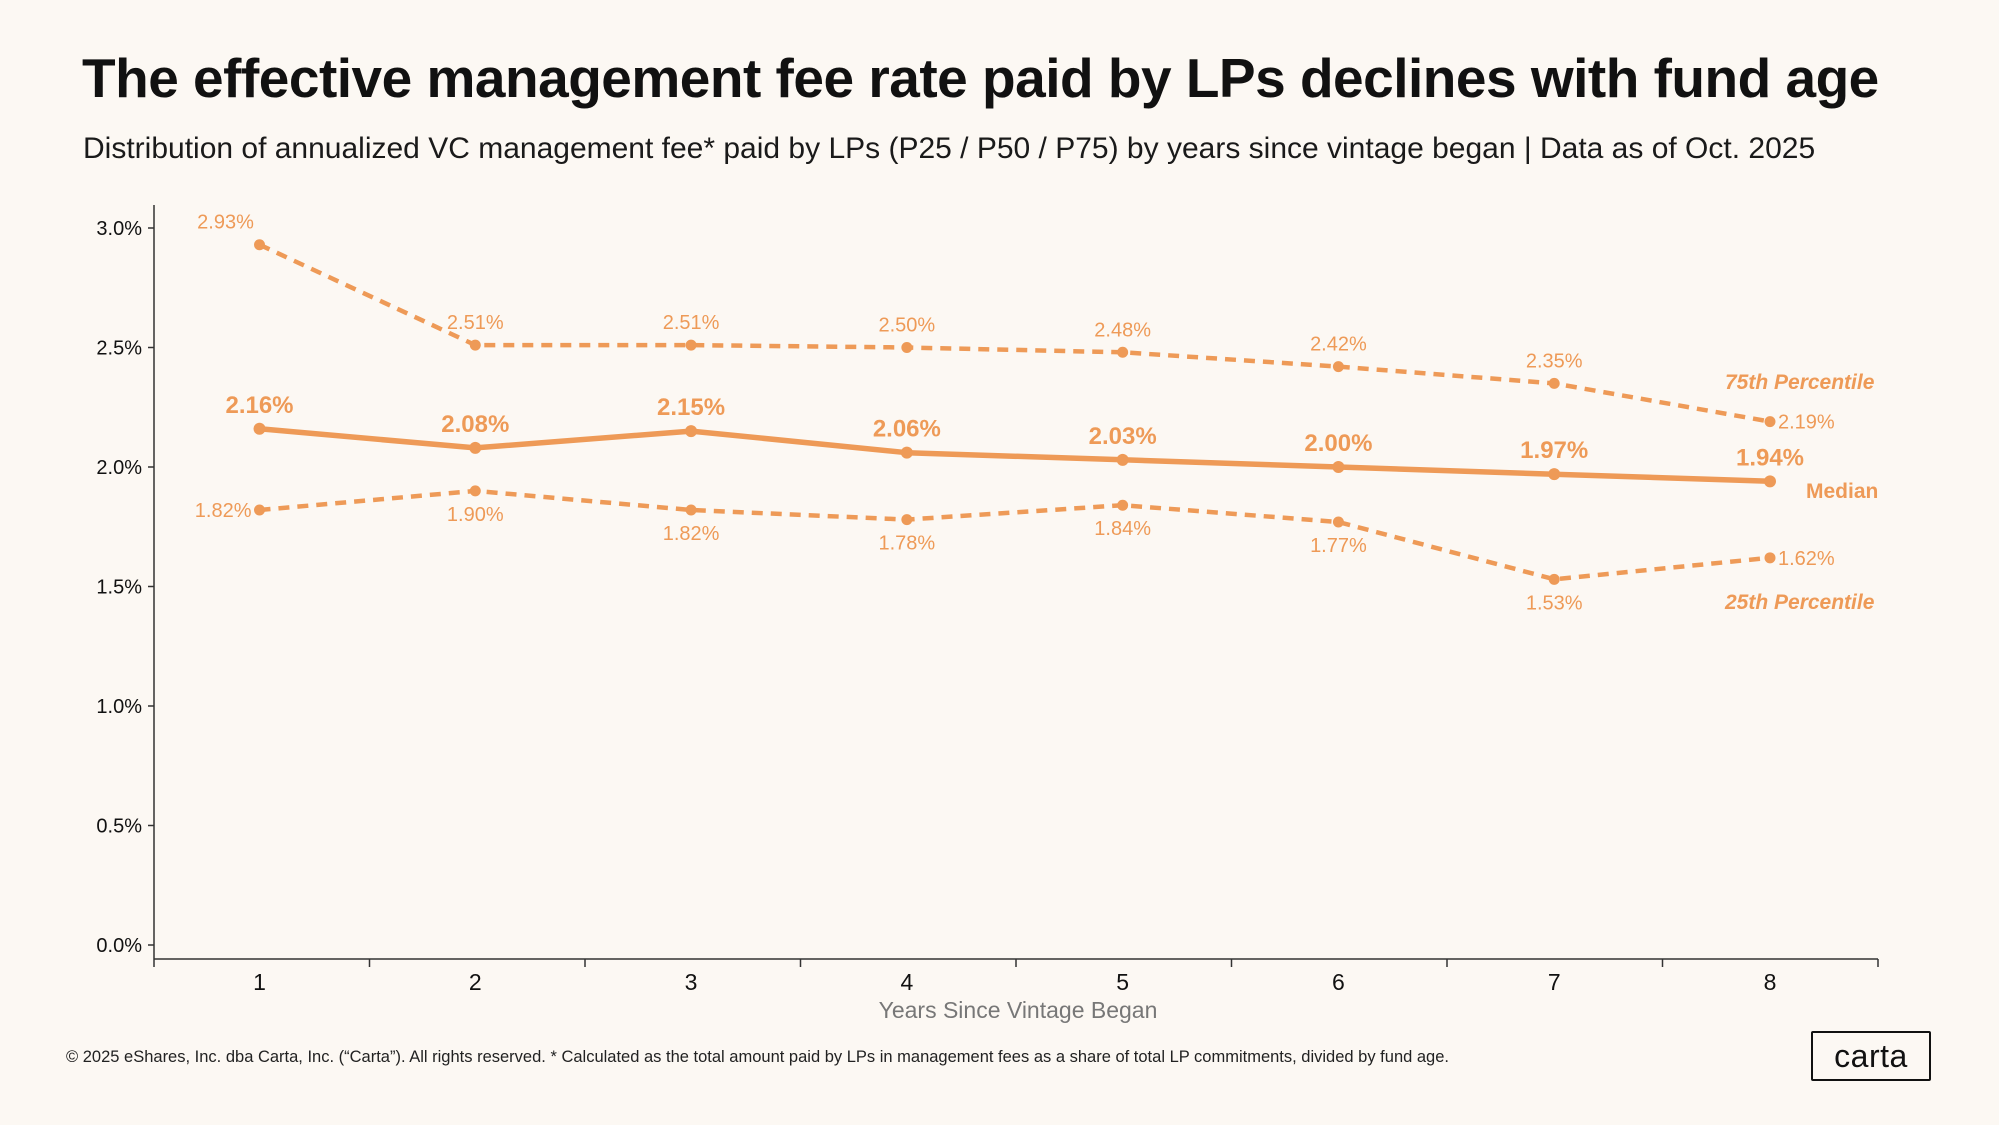 This screenshot has height=1125, width=1999. I want to click on data-label: 2.19%, so click(1806, 423).